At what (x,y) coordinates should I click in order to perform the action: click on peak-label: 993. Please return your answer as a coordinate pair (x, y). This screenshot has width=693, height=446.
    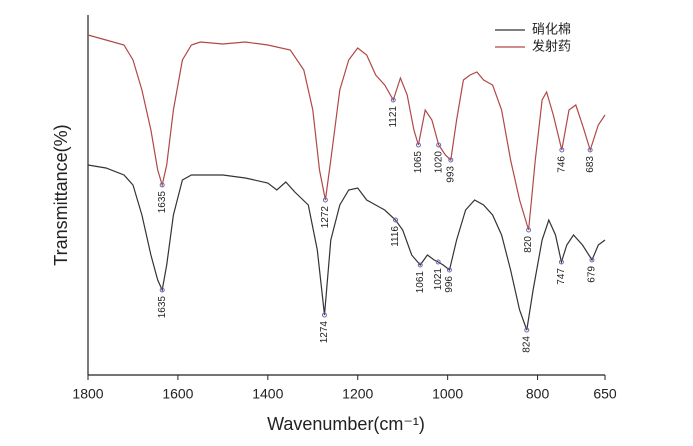
    Looking at the image, I should click on (450, 174).